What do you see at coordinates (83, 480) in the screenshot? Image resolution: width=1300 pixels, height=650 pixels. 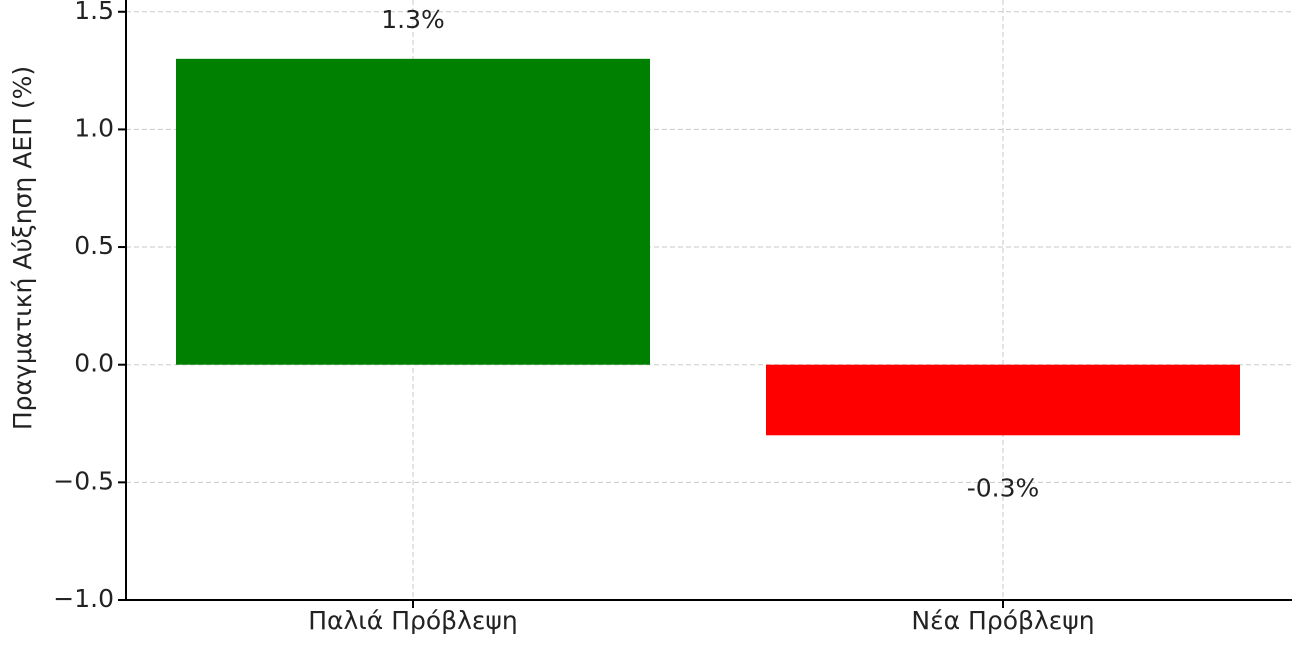 I see `y-tick-label: −0.5` at bounding box center [83, 480].